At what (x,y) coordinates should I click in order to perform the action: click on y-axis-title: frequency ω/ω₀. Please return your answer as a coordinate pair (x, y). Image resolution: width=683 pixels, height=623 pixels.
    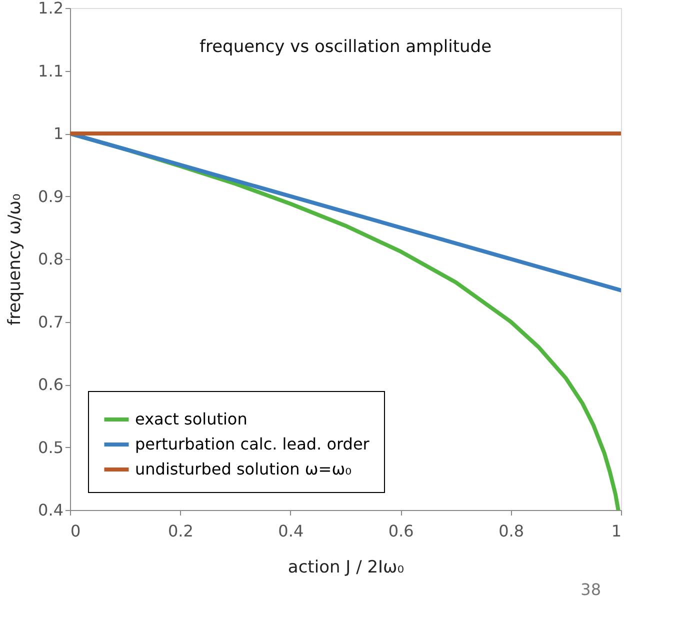
    Looking at the image, I should click on (15, 259).